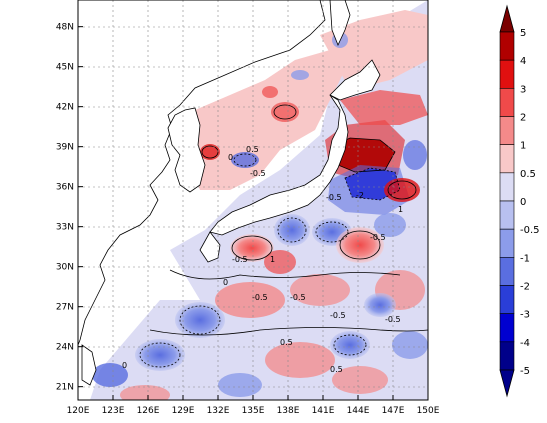 This screenshot has height=423, width=547. I want to click on soj-cold-eddy, so click(245, 160).